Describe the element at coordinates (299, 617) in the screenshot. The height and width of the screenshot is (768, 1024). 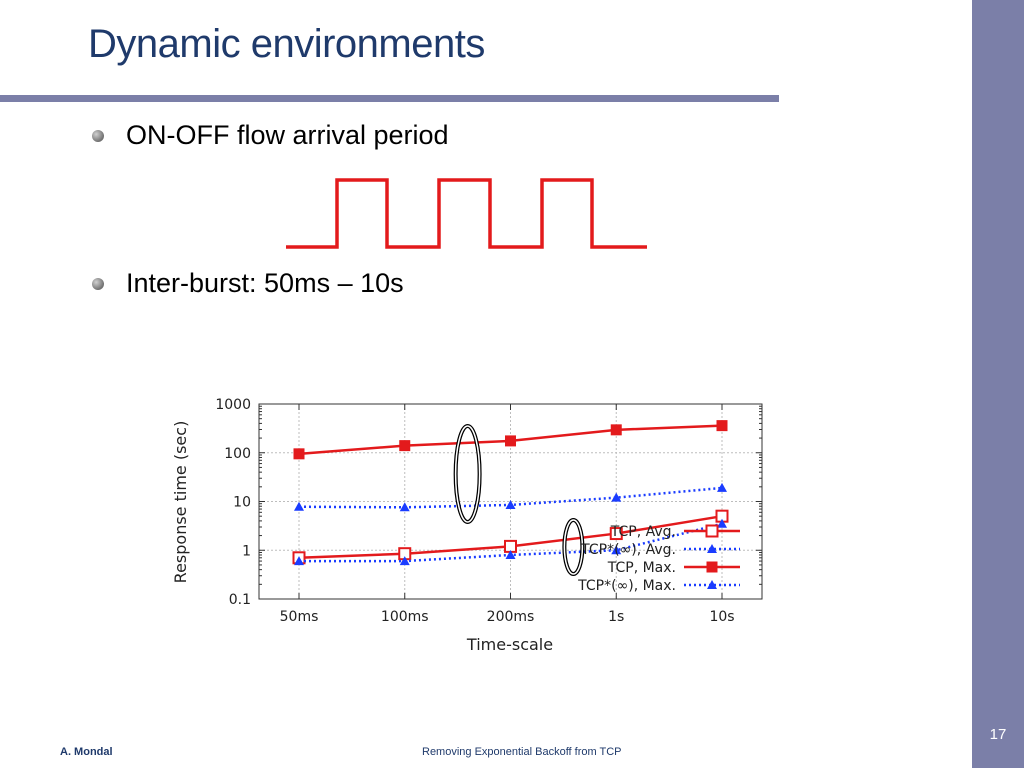
I see `x-tick-label: 50ms` at that location.